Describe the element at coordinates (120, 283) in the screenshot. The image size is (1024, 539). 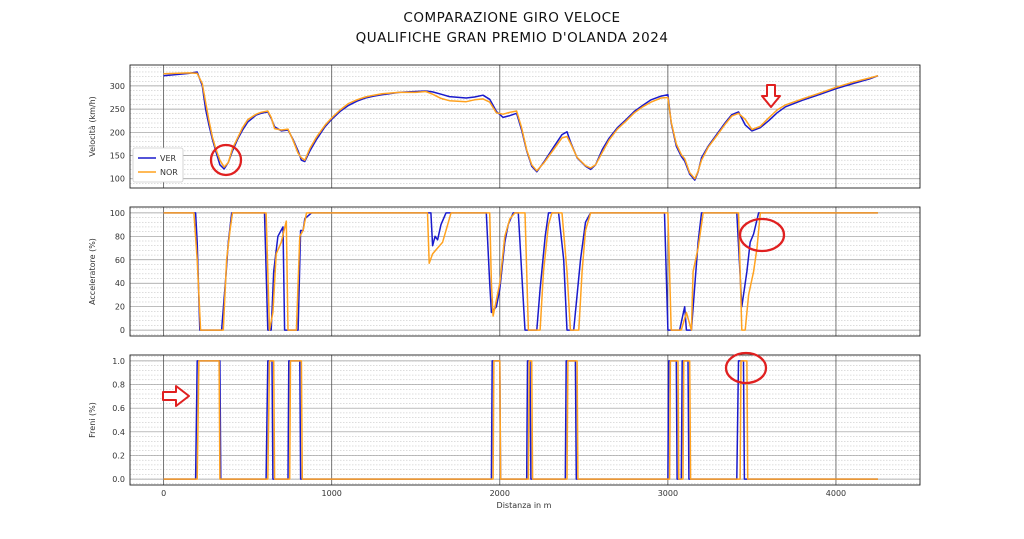
I see `y-tick-label: 40` at that location.